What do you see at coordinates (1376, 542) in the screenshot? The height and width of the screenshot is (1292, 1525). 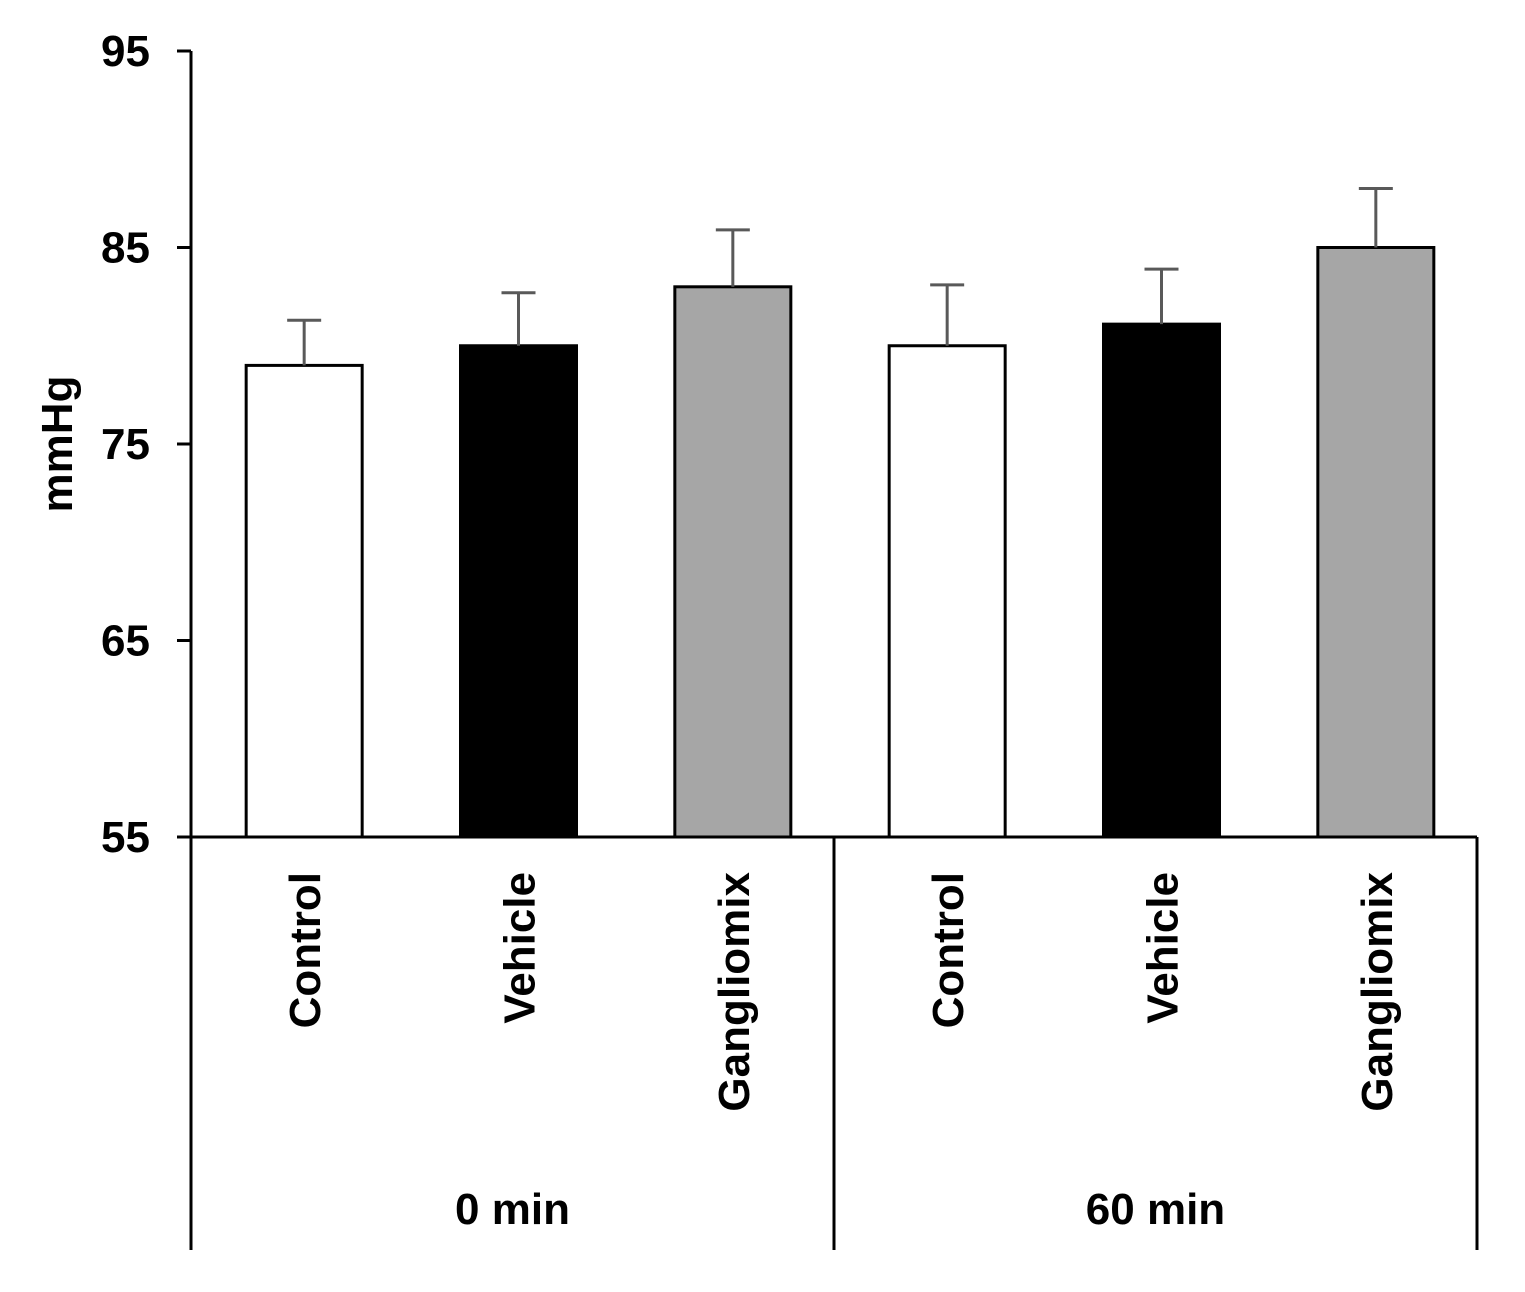 I see `bar-60-min-gangliomix` at bounding box center [1376, 542].